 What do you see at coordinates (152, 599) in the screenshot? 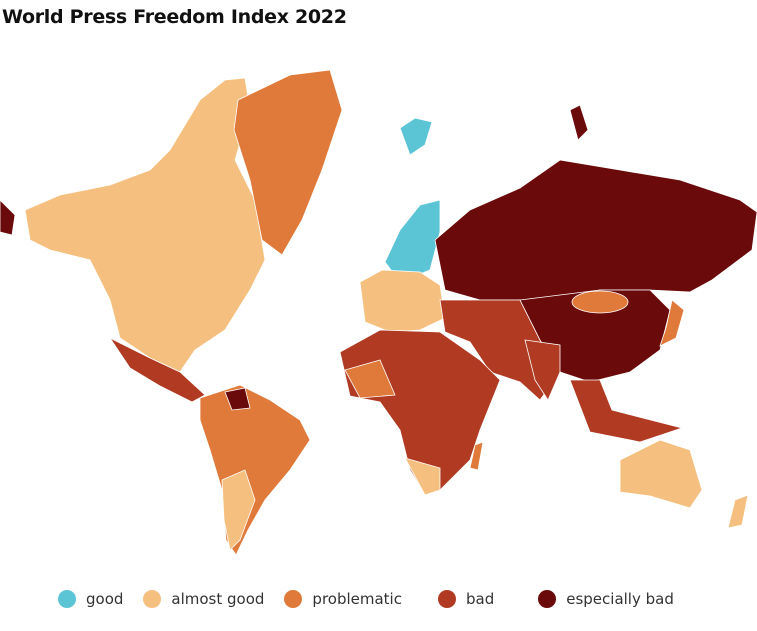
I see `legend-swatch-almost-good` at bounding box center [152, 599].